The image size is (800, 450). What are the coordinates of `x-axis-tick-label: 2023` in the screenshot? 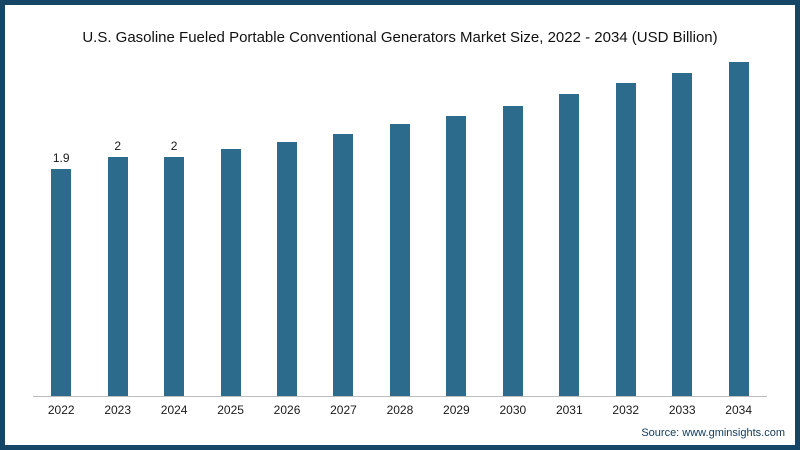 It's located at (118, 410).